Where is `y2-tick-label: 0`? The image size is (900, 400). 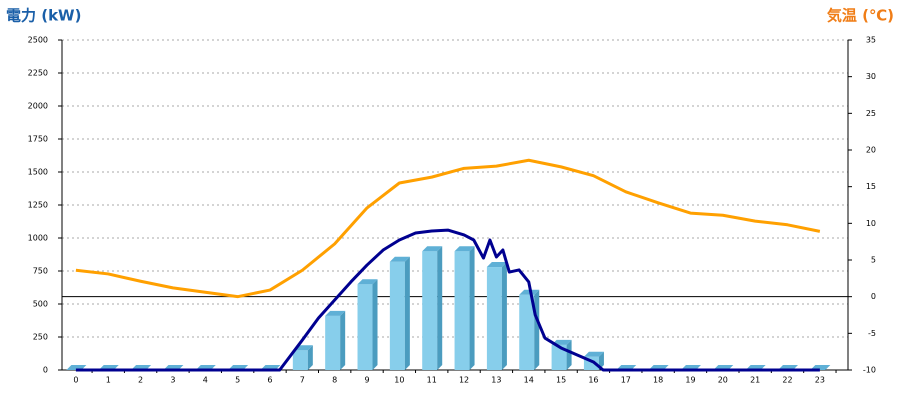 y2-tick-label: 0 is located at coordinates (873, 296).